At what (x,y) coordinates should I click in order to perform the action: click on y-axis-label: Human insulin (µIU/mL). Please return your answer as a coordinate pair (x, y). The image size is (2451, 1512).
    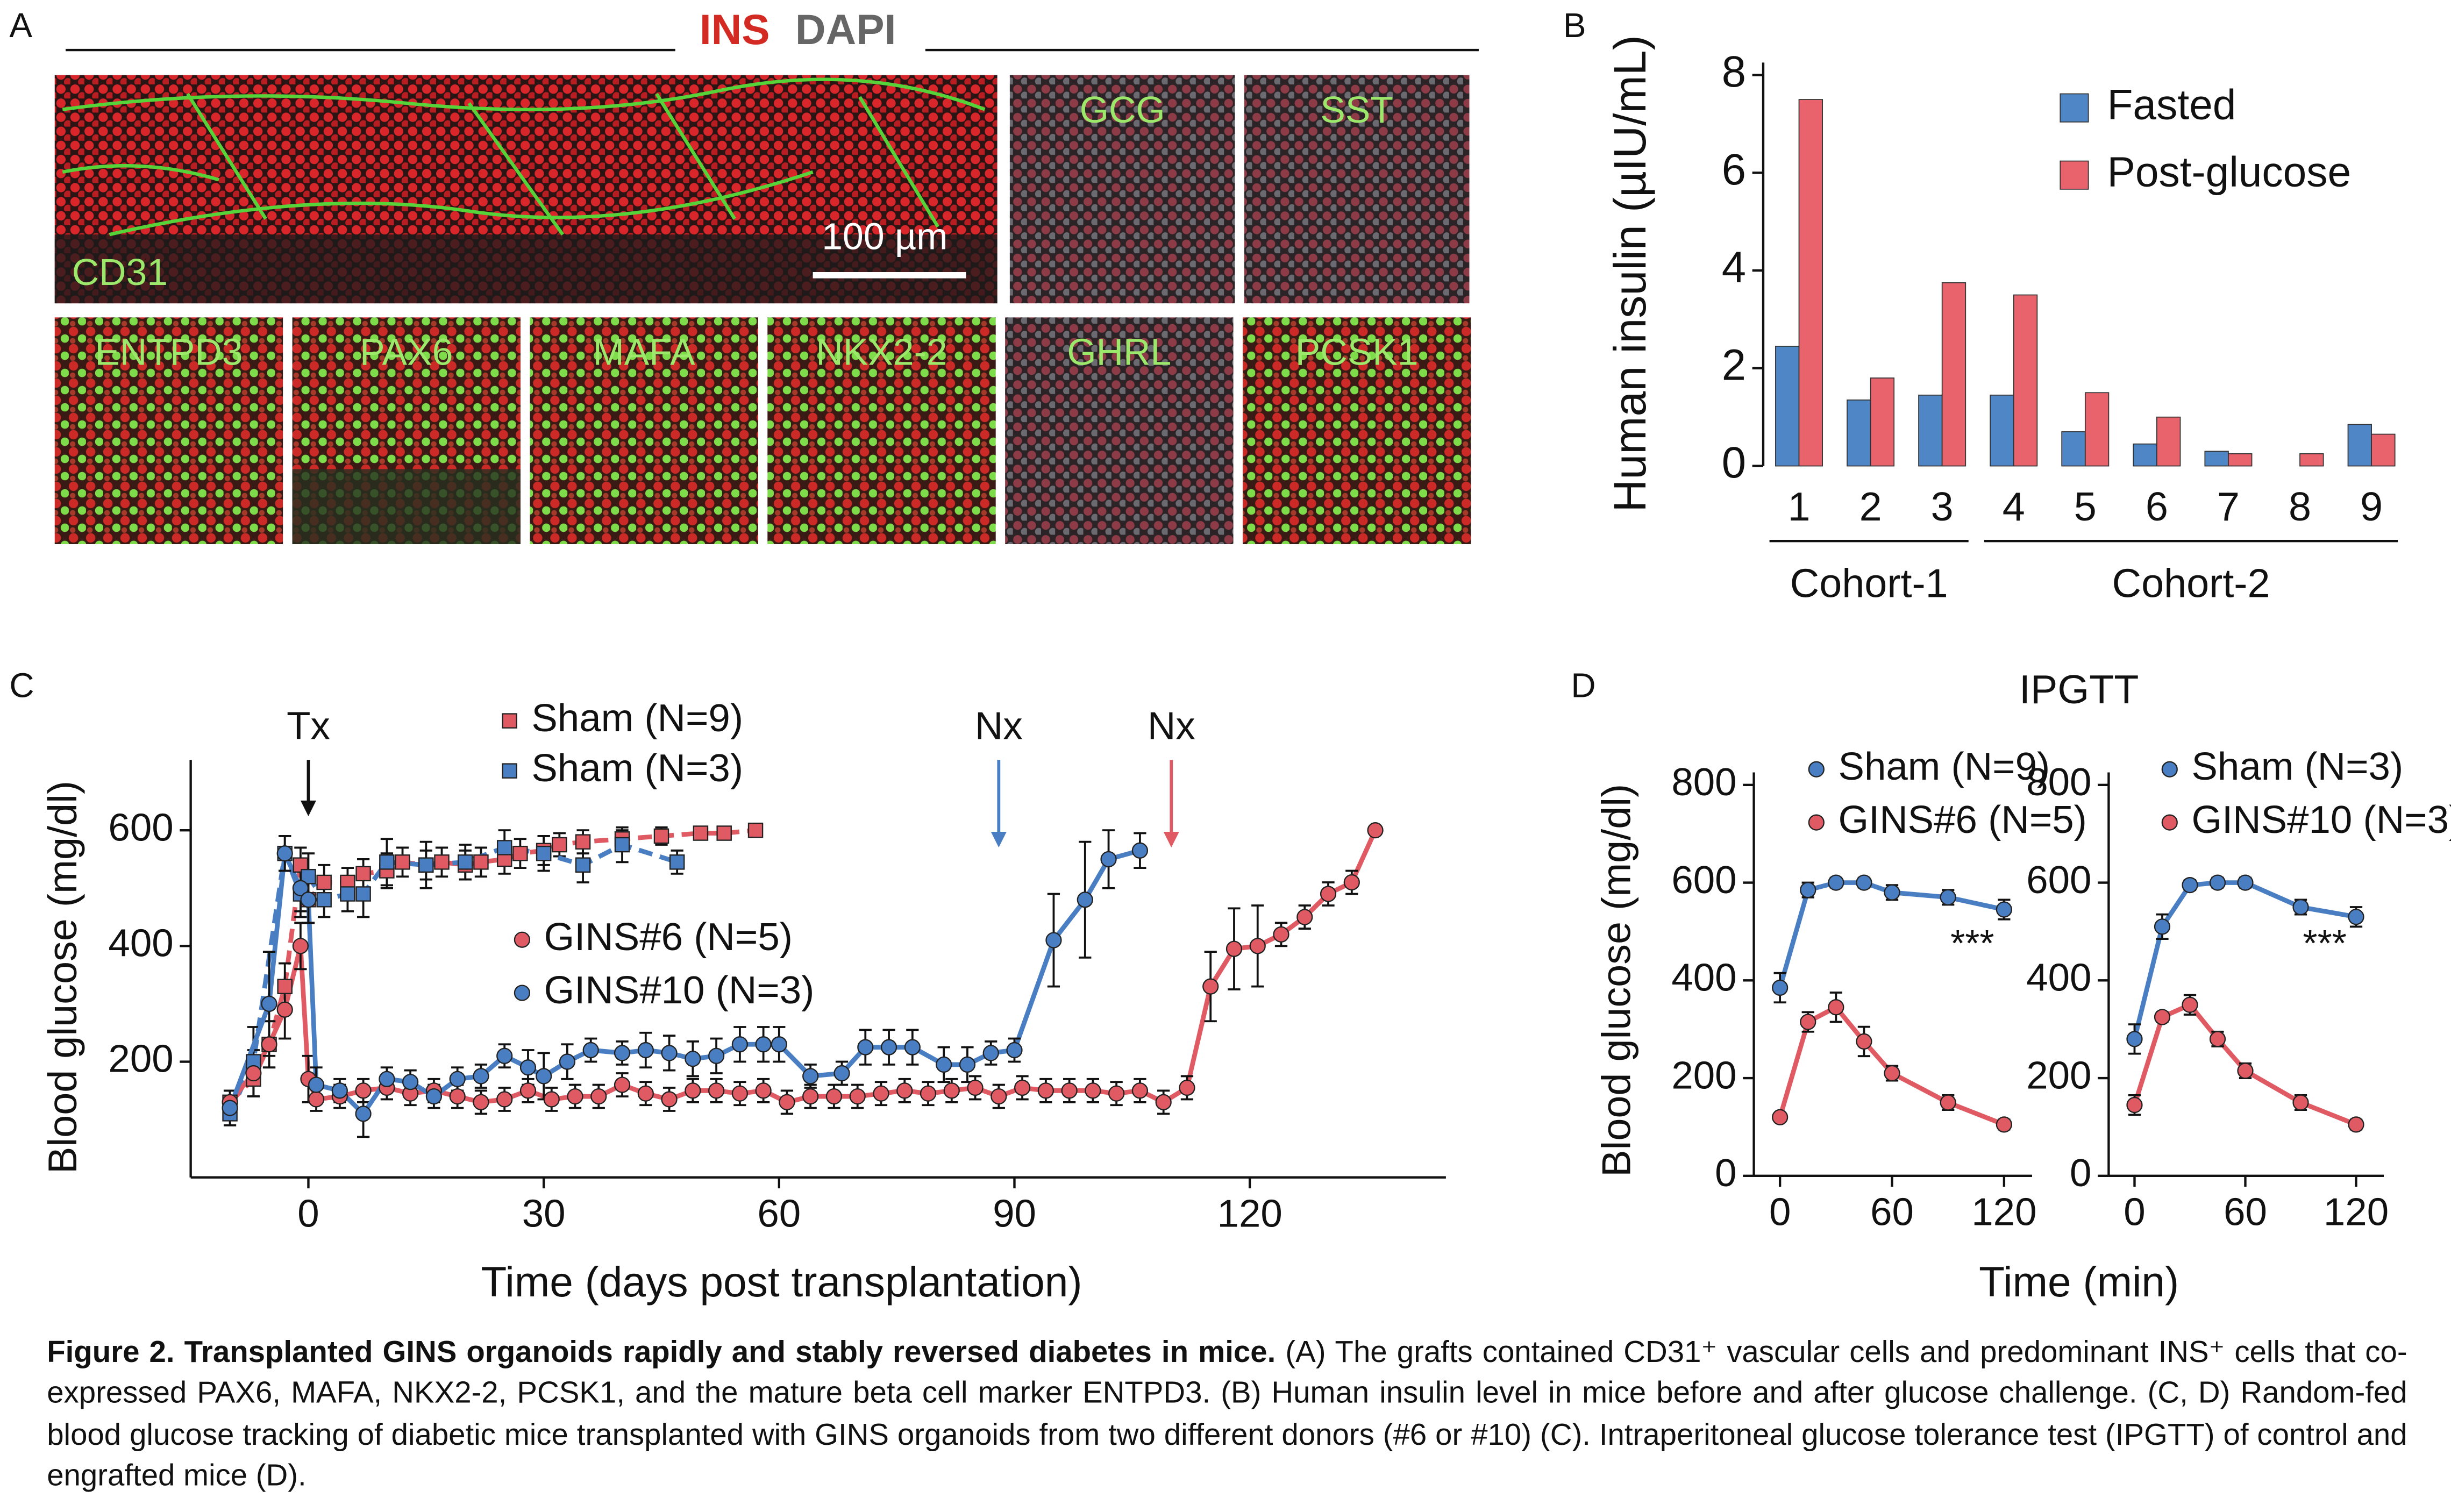
    Looking at the image, I should click on (1630, 273).